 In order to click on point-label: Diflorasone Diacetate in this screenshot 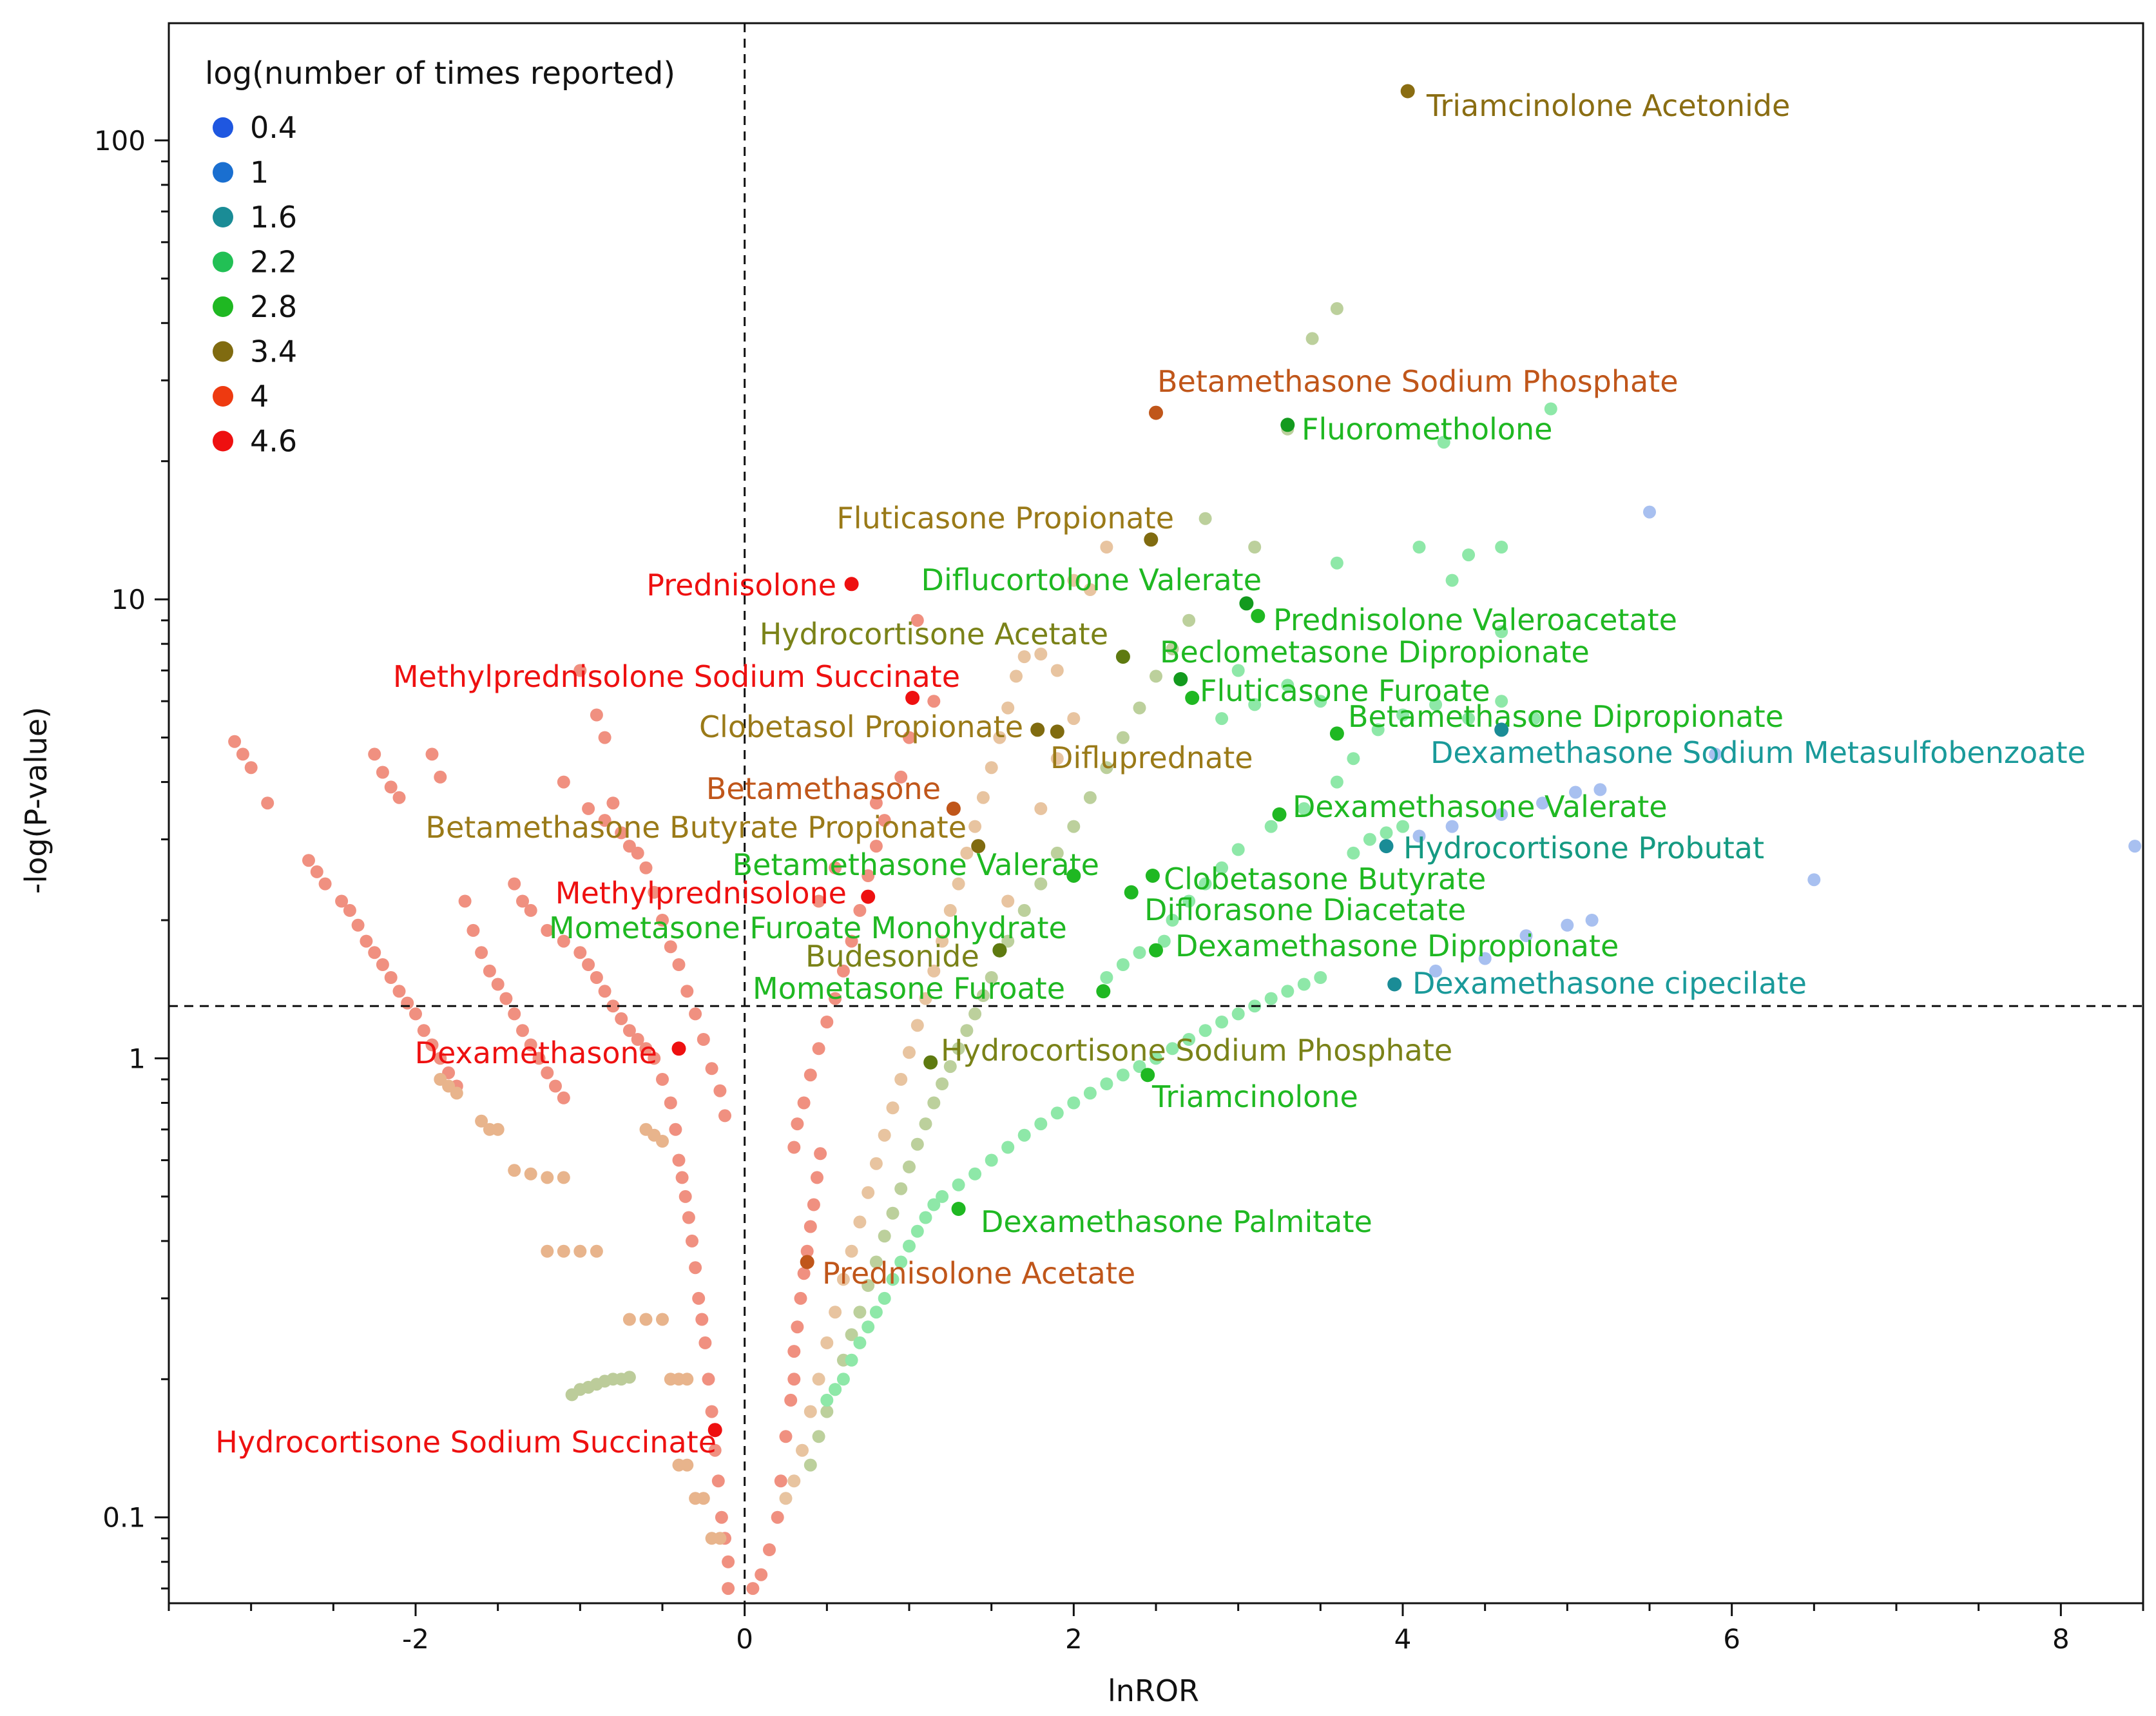, I will do `click(1305, 909)`.